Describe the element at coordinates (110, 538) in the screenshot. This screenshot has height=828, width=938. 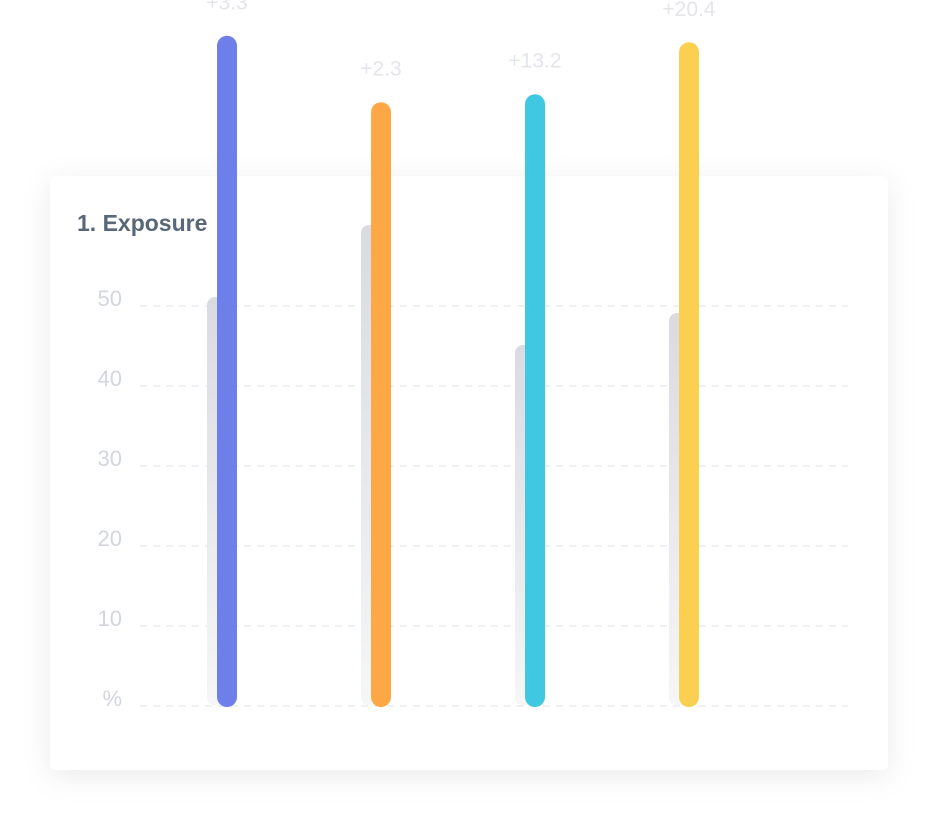
I see `y-tick-label: 20` at that location.